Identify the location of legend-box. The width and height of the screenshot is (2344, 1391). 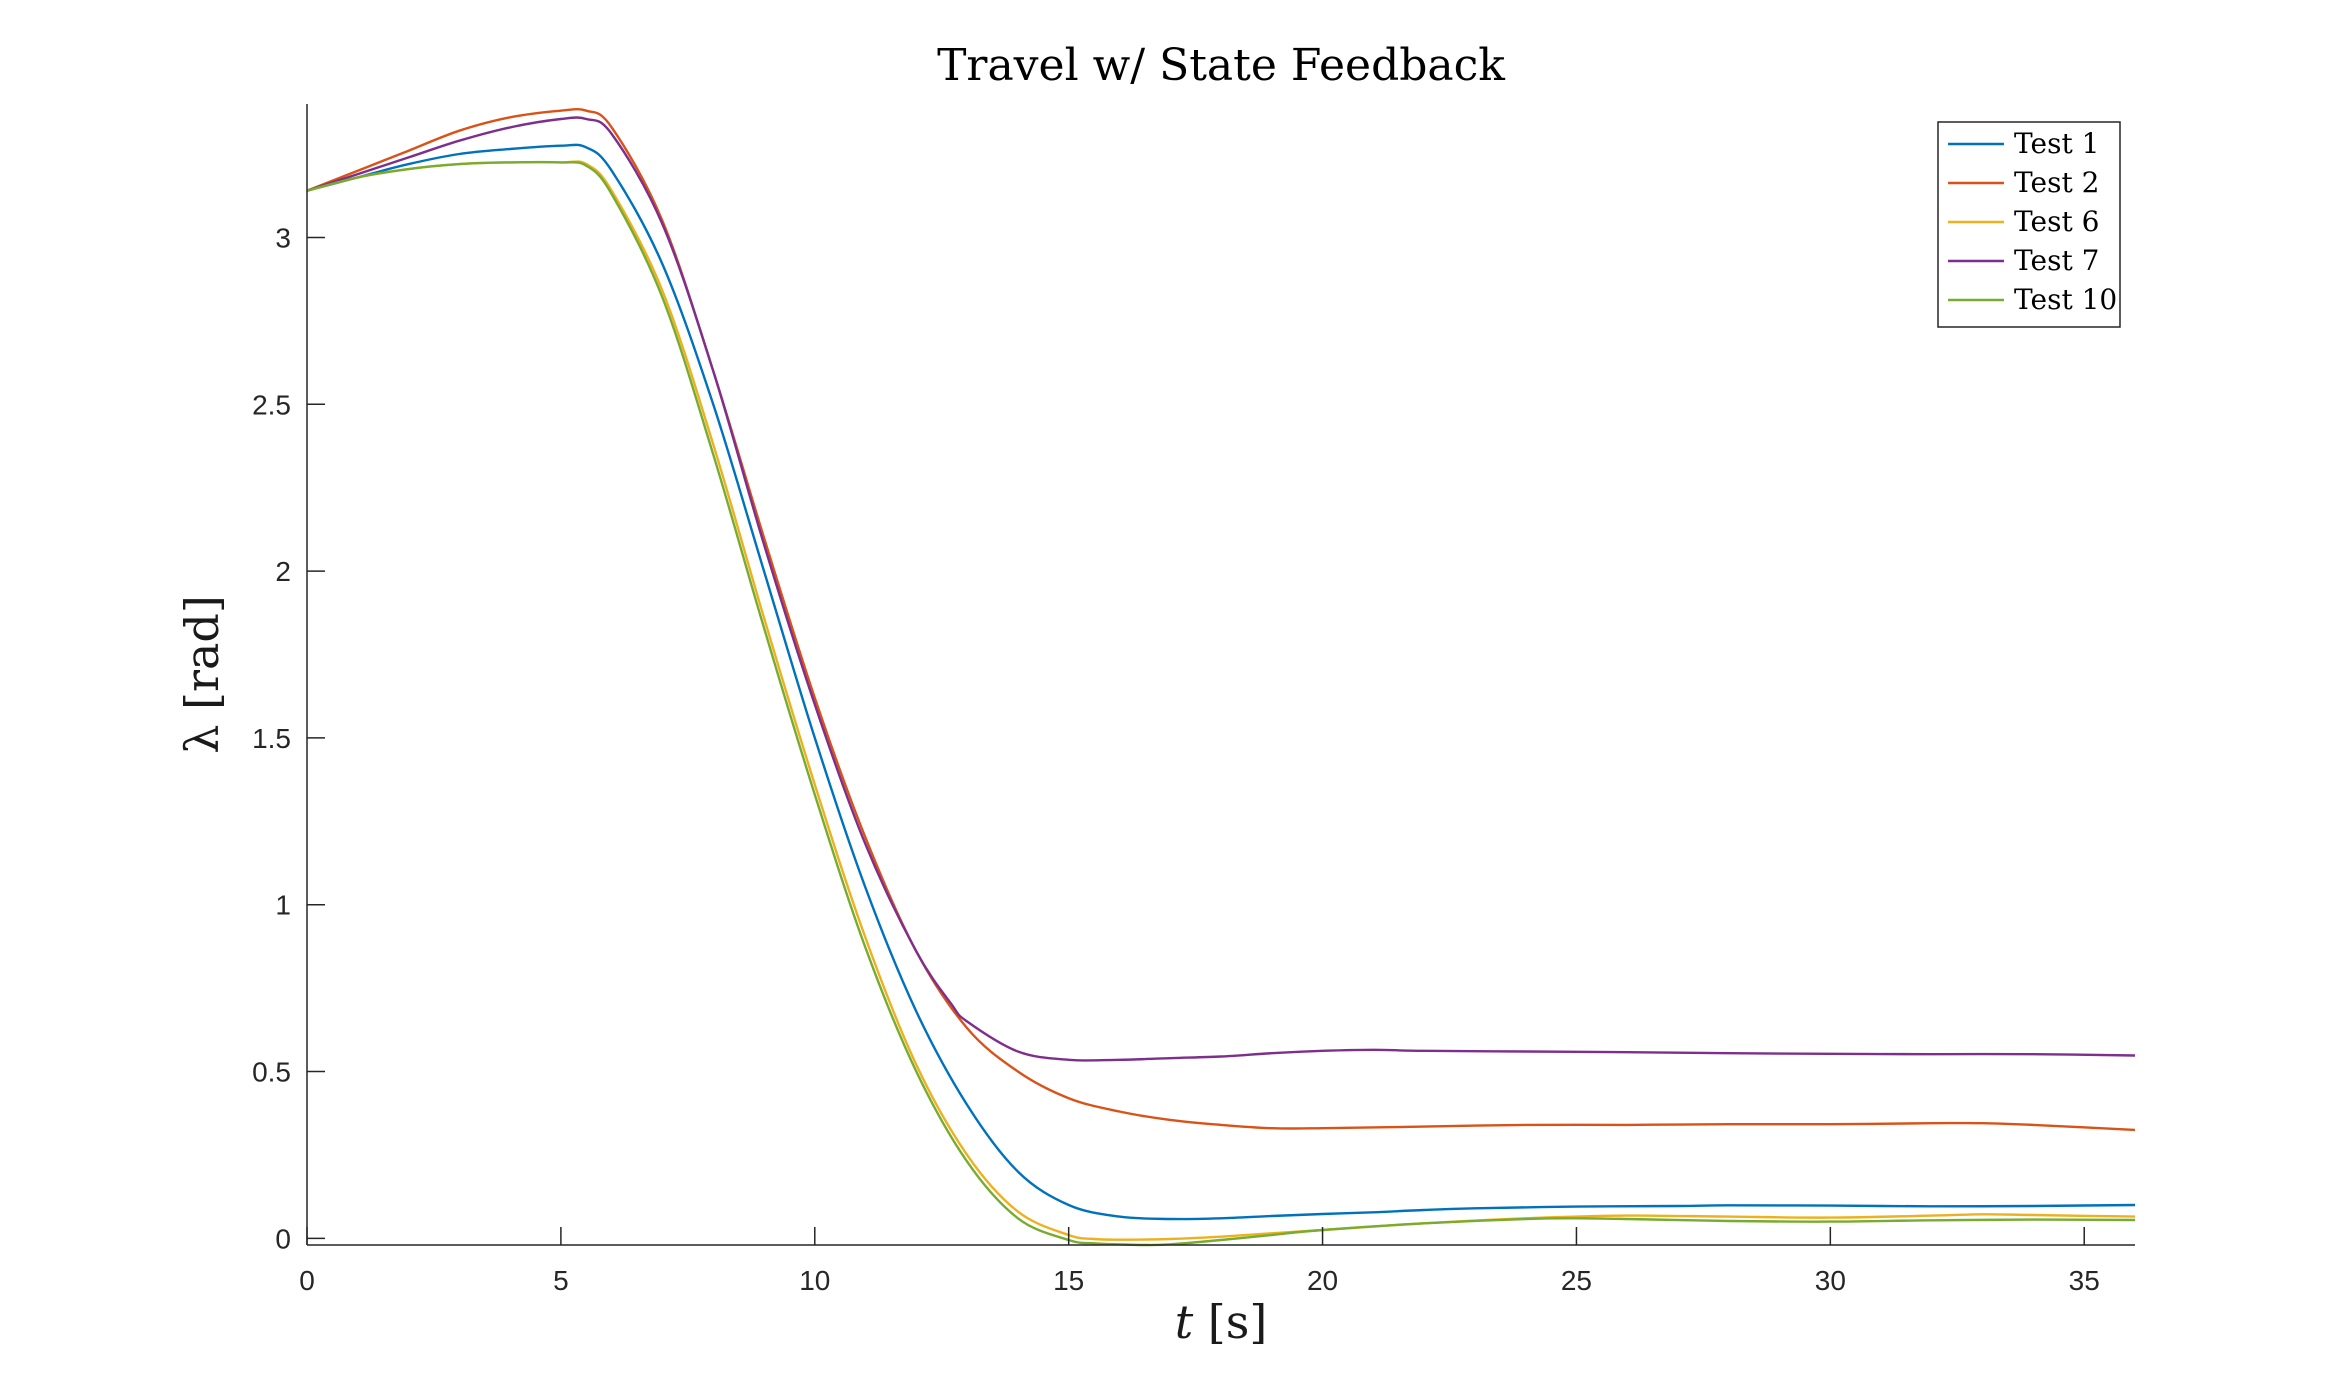
(2029, 224).